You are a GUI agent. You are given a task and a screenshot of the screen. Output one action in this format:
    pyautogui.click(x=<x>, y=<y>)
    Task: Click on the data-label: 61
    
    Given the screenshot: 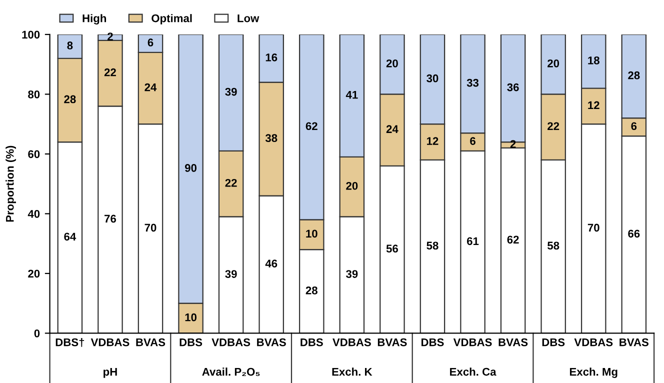 What is the action you would take?
    pyautogui.click(x=472, y=241)
    